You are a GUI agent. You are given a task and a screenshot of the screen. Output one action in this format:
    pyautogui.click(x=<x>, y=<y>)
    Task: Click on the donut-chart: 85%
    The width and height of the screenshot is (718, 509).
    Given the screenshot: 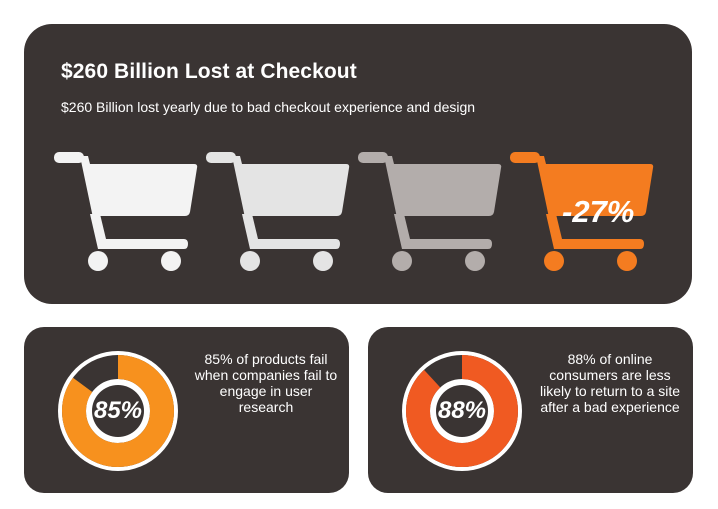 What is the action you would take?
    pyautogui.click(x=118, y=411)
    